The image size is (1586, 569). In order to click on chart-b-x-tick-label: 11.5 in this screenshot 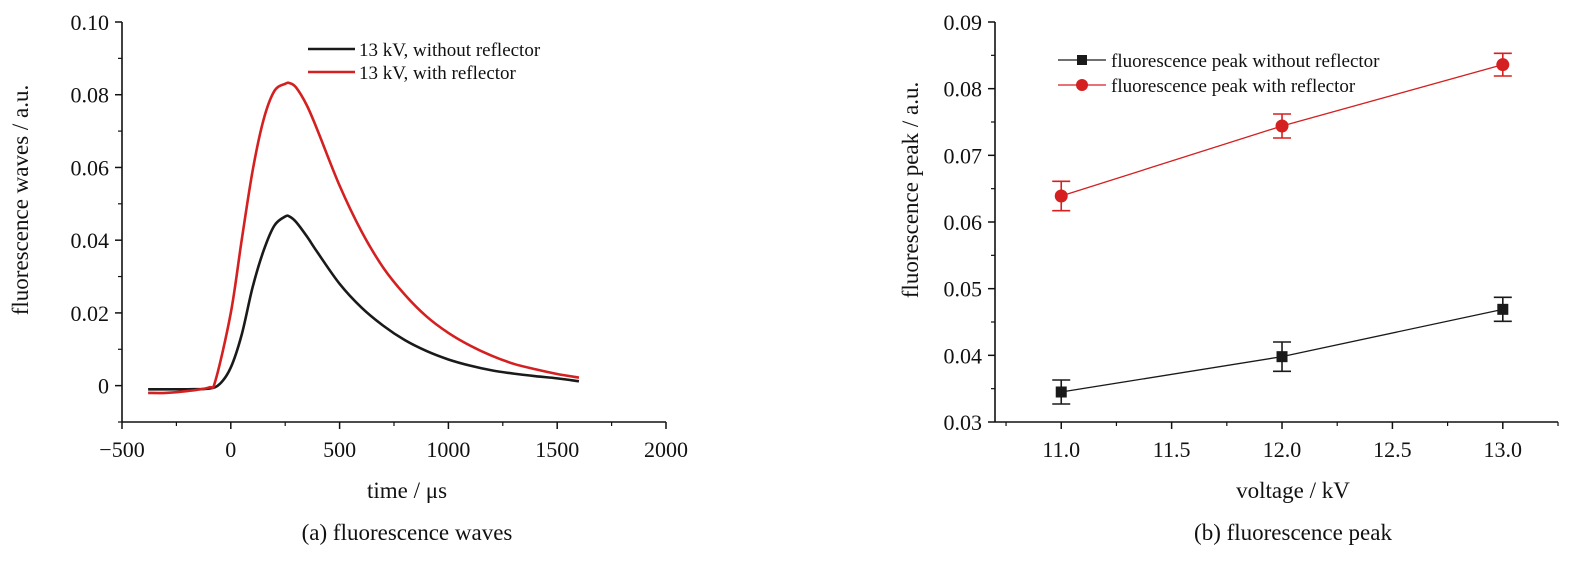, I will do `click(1172, 449)`.